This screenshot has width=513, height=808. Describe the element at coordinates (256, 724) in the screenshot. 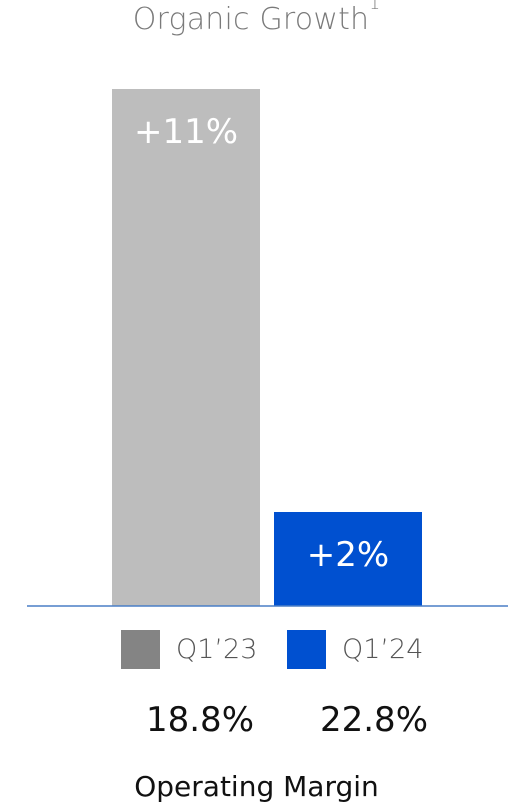

I see `operating-margin-values: 18.8% 22.8%` at that location.